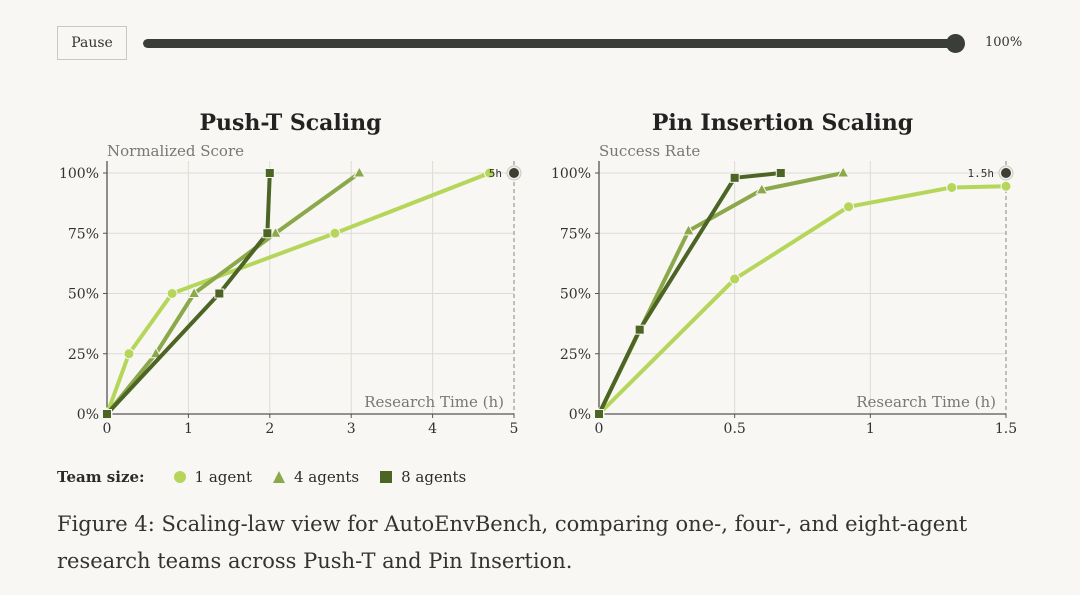 The height and width of the screenshot is (595, 1080). Describe the element at coordinates (955, 43) in the screenshot. I see `slider-thumb` at that location.